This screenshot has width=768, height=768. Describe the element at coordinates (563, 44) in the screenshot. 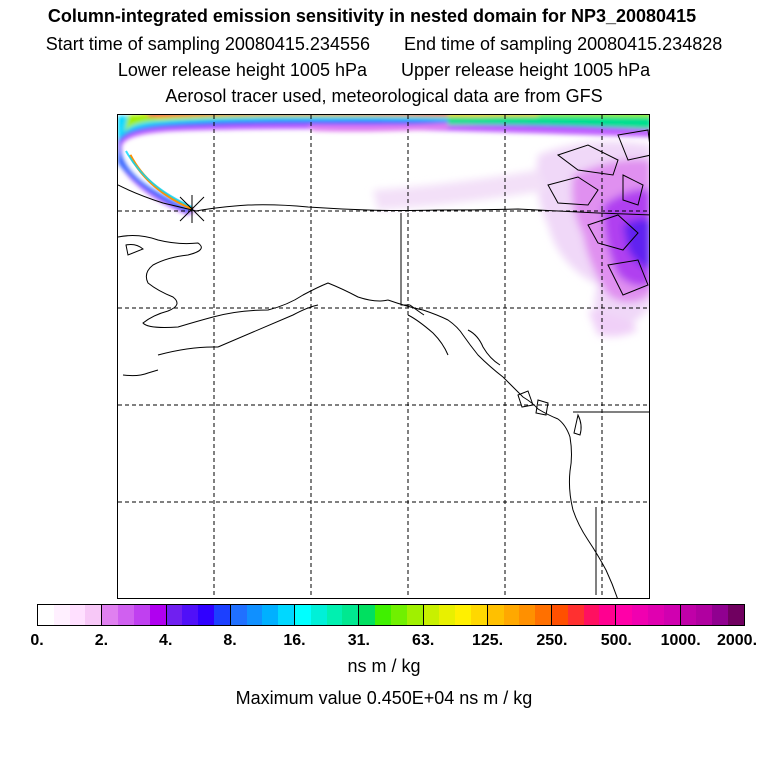

I see `end-sampling-label: End time of sampling 20080415.234828` at that location.